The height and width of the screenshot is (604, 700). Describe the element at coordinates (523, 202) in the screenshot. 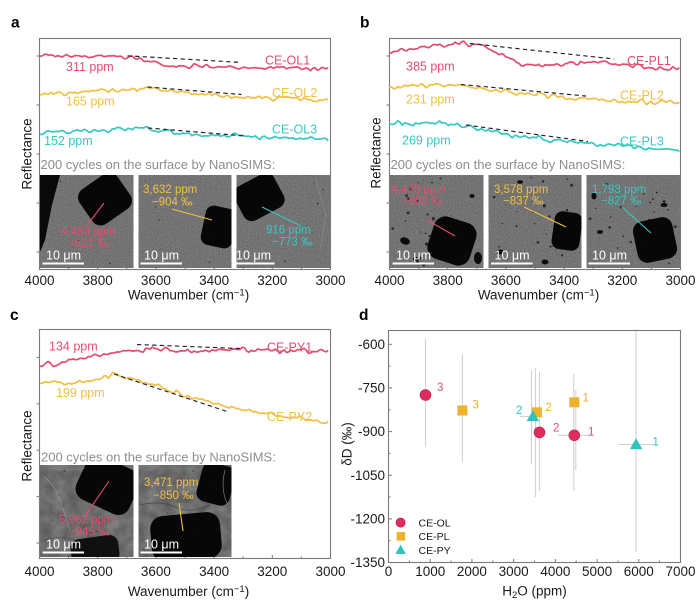

I see `svg-text: −837 ‰` at that location.